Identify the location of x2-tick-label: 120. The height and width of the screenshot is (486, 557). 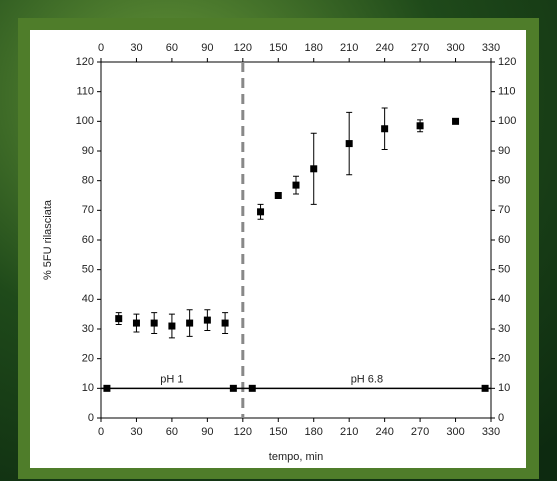
(243, 48).